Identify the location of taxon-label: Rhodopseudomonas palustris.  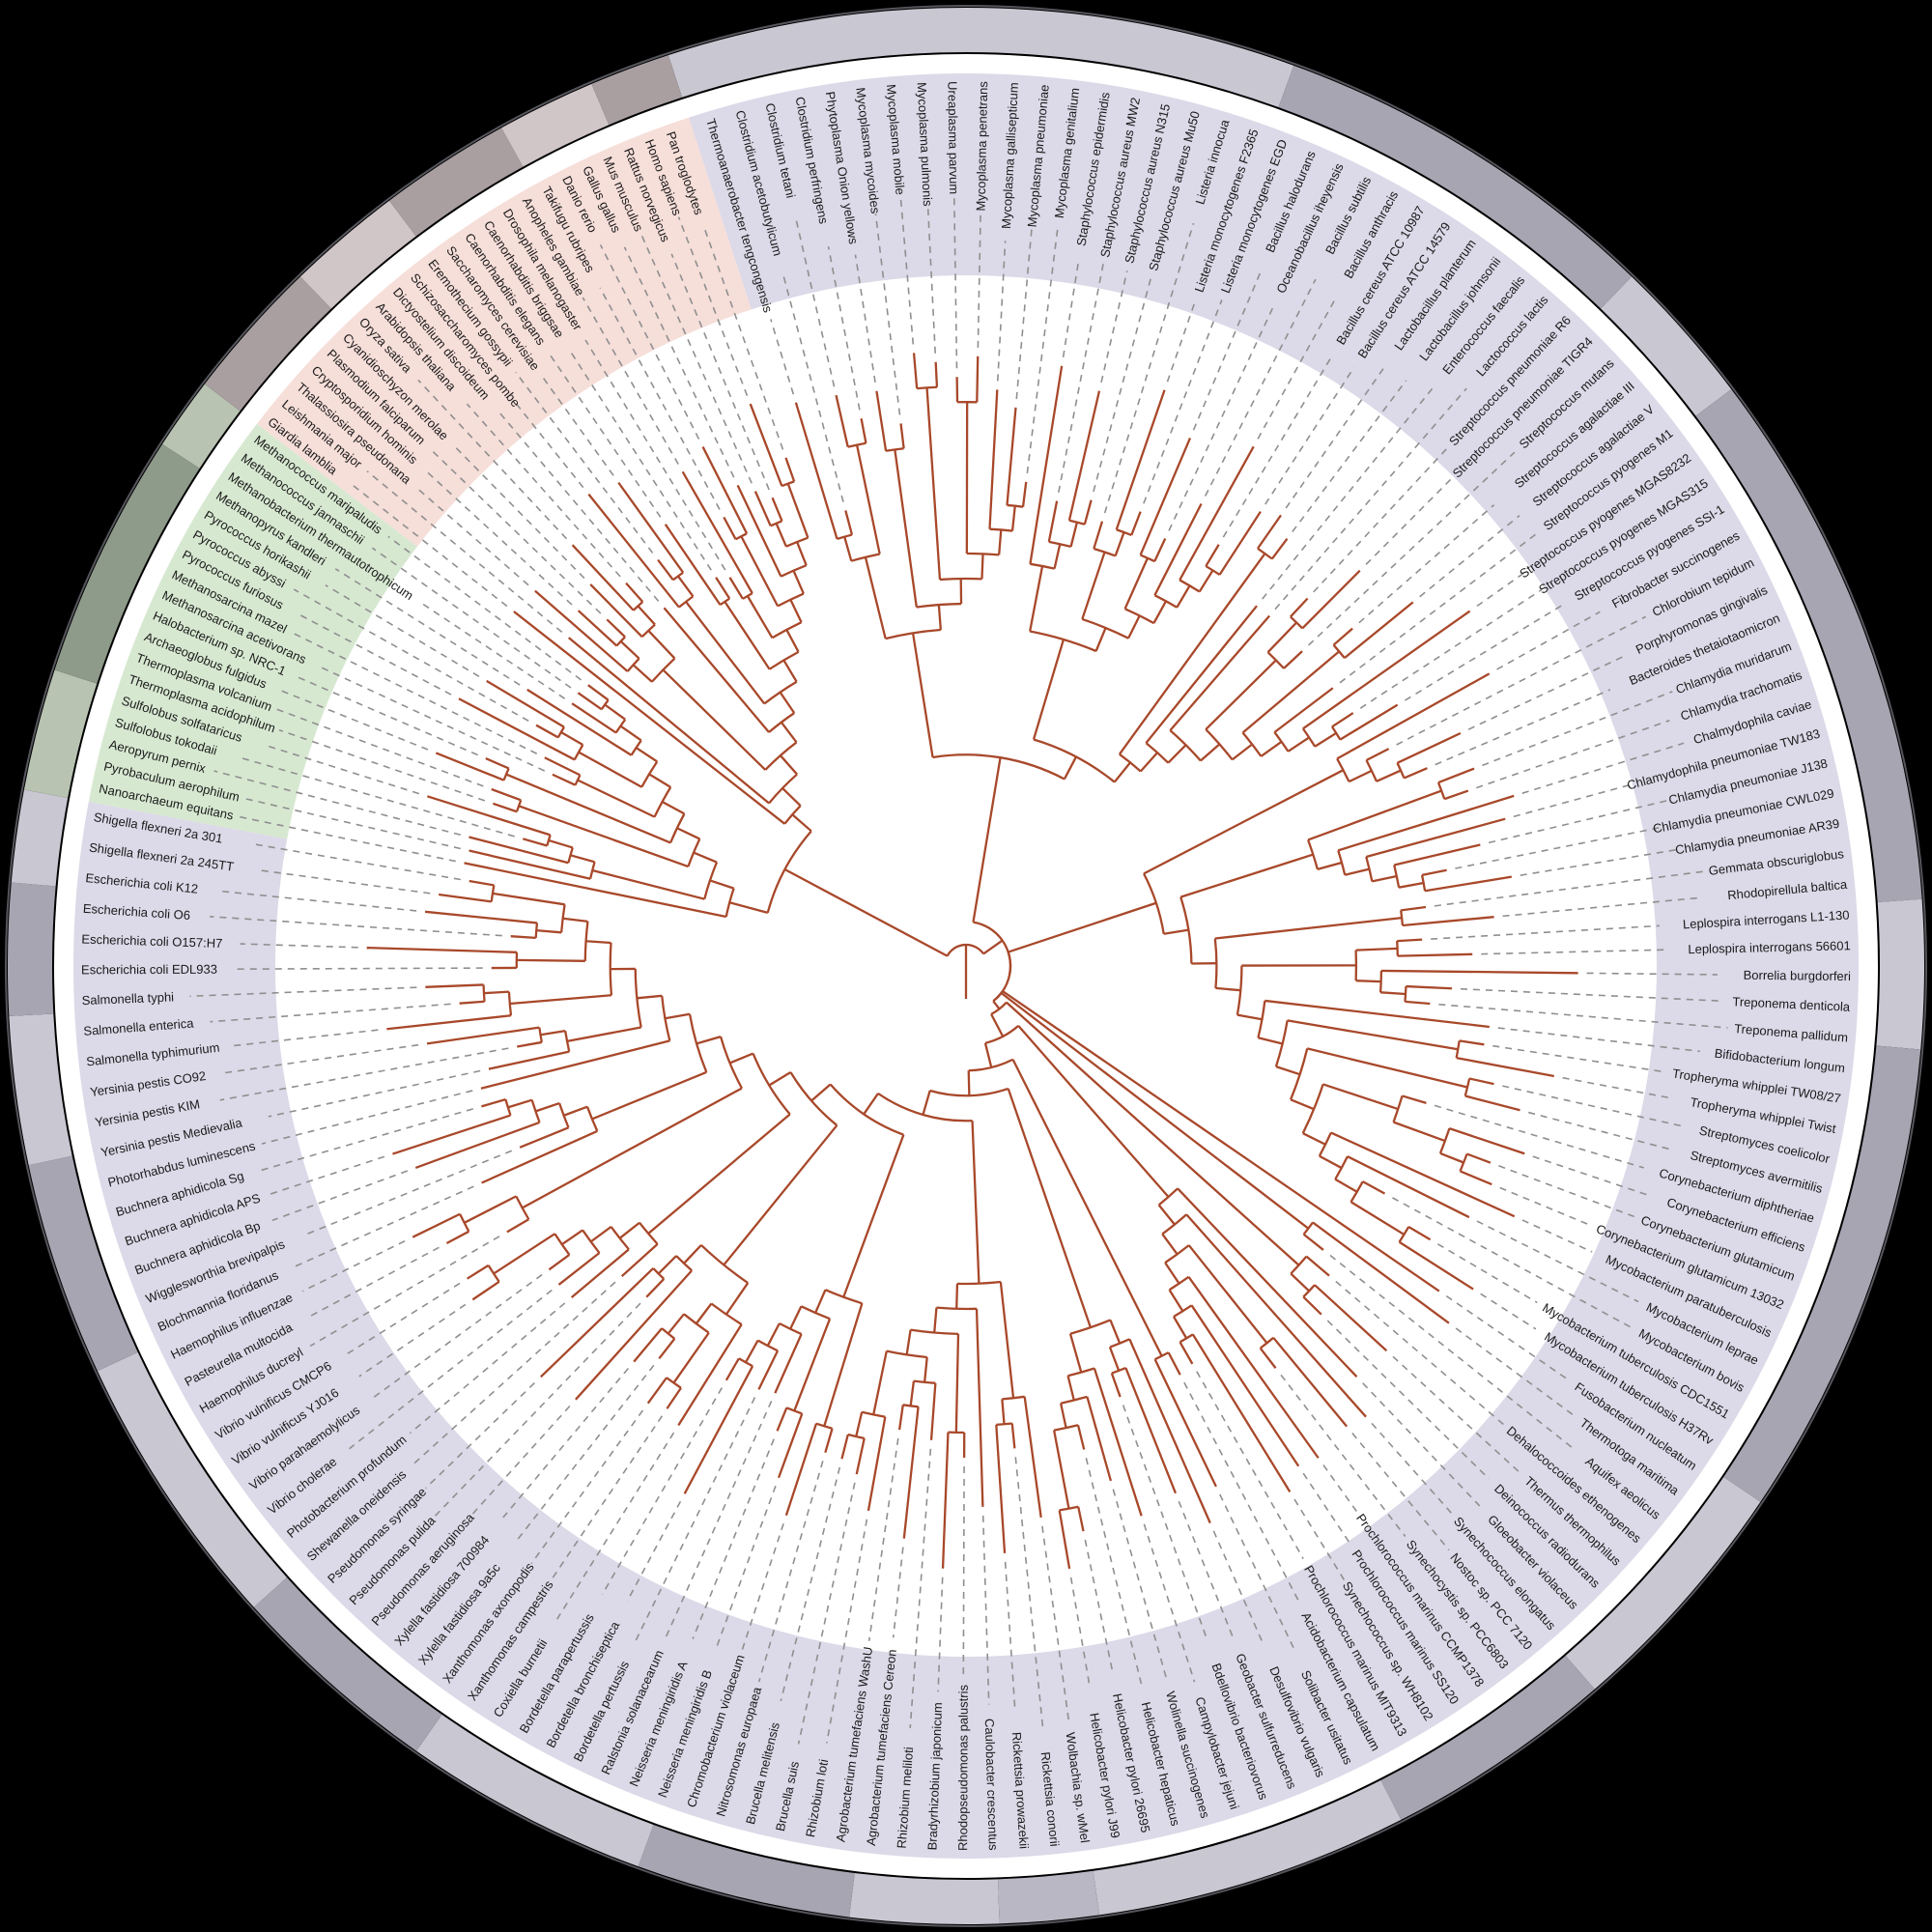
(963, 1767).